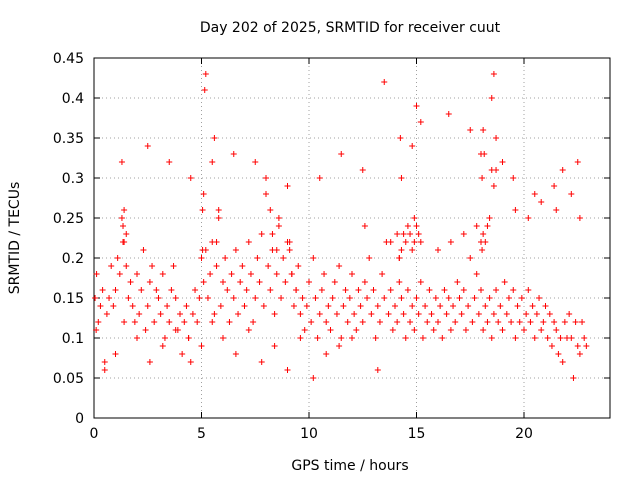  Describe the element at coordinates (309, 434) in the screenshot. I see `x-tick-label: 10` at that location.